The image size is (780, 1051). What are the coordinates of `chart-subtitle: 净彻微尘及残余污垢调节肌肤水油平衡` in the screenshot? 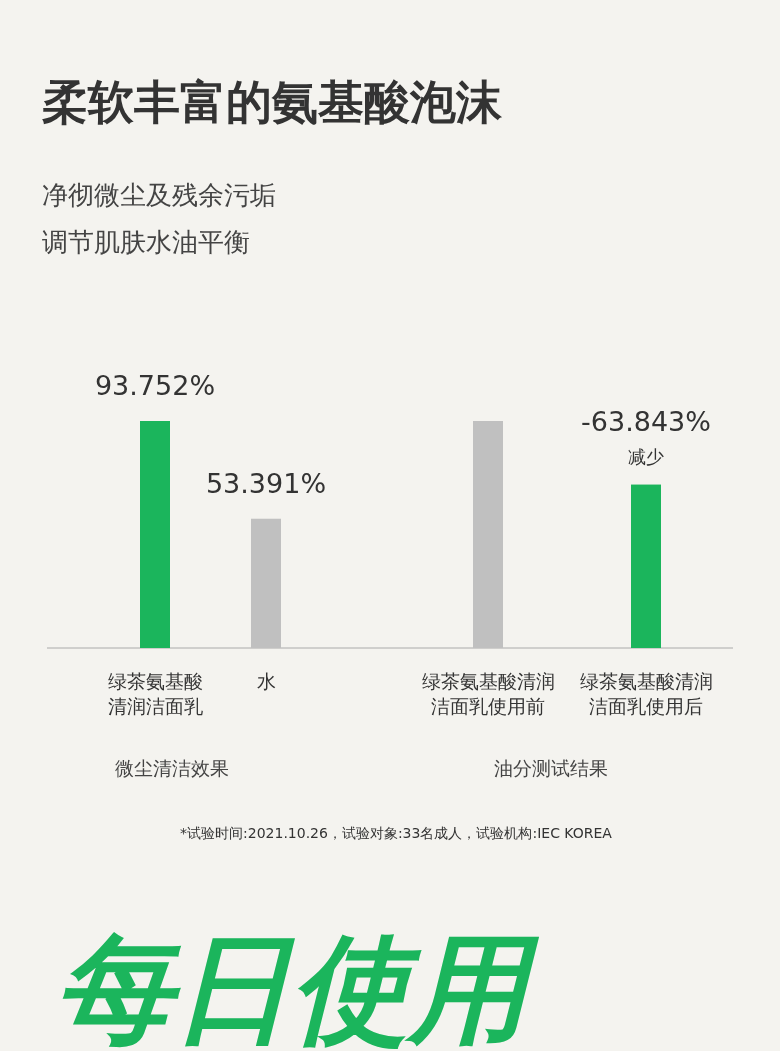 It's located at (159, 218).